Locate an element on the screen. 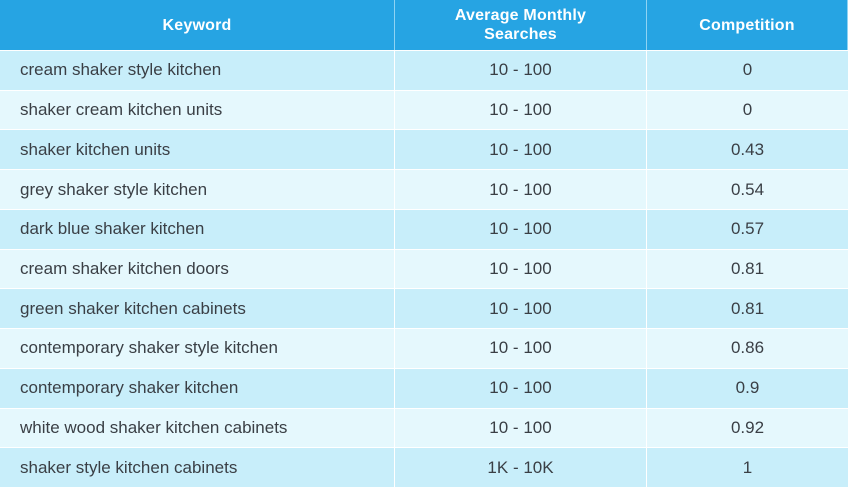 Image resolution: width=848 pixels, height=487 pixels. competition-cell: 1 is located at coordinates (747, 467).